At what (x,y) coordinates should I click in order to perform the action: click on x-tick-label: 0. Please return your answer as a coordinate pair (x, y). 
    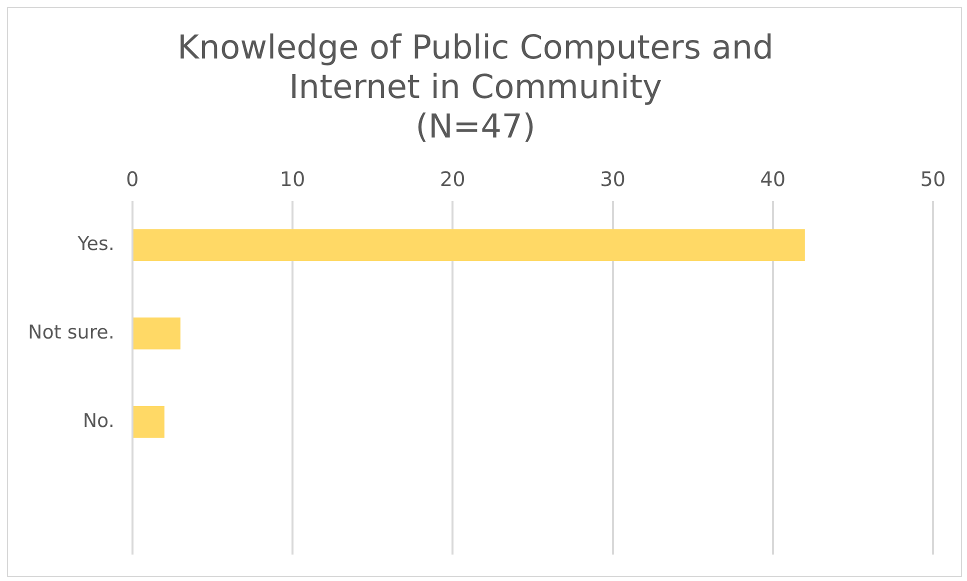
    Looking at the image, I should click on (132, 179).